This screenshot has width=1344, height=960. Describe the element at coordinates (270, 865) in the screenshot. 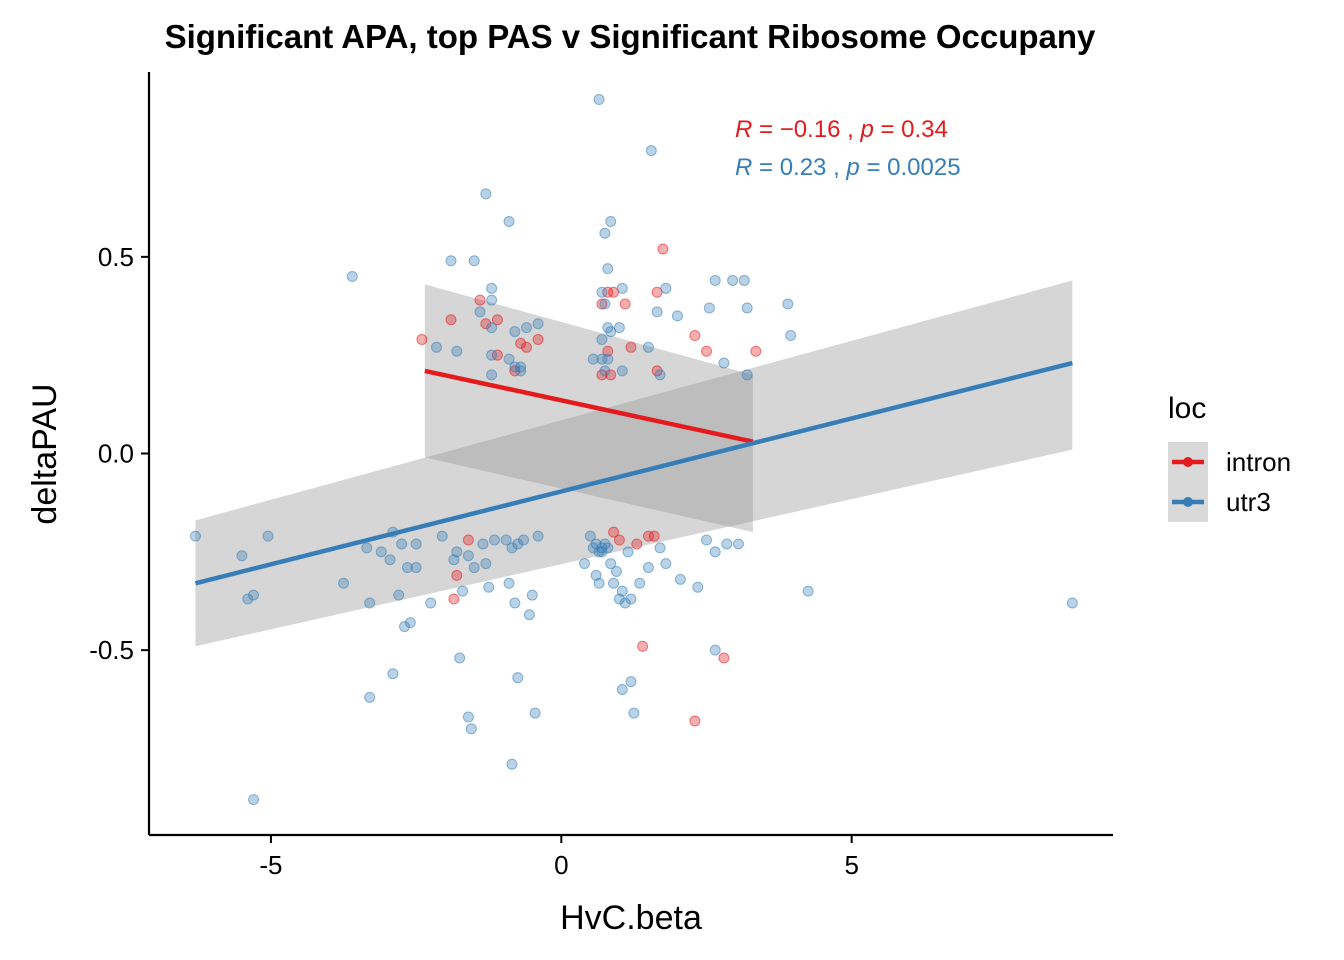

I see `x-tick-label: -5` at that location.